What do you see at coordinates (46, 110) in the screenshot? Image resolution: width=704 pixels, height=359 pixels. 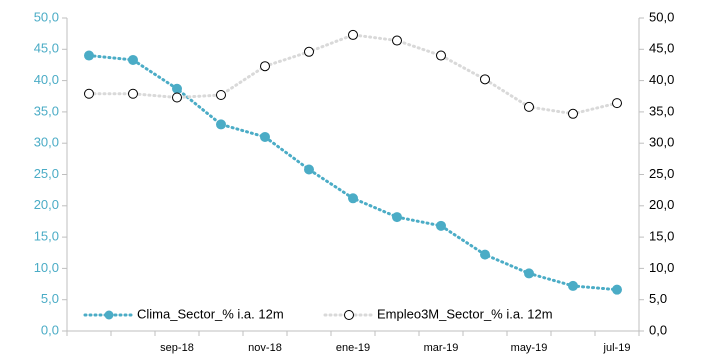 I see `y-tick-label: 35,0` at bounding box center [46, 110].